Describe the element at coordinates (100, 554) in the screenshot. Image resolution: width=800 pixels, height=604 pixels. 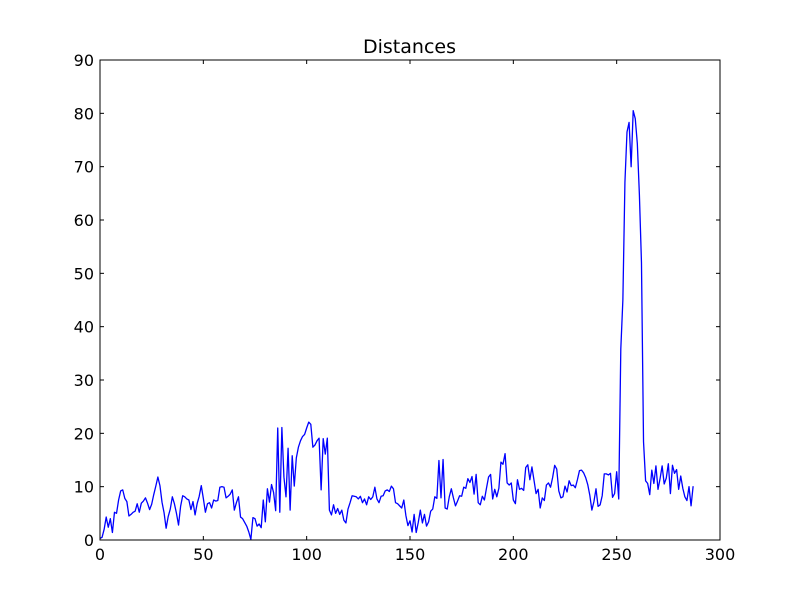
I see `x-tick-label: 0` at that location.